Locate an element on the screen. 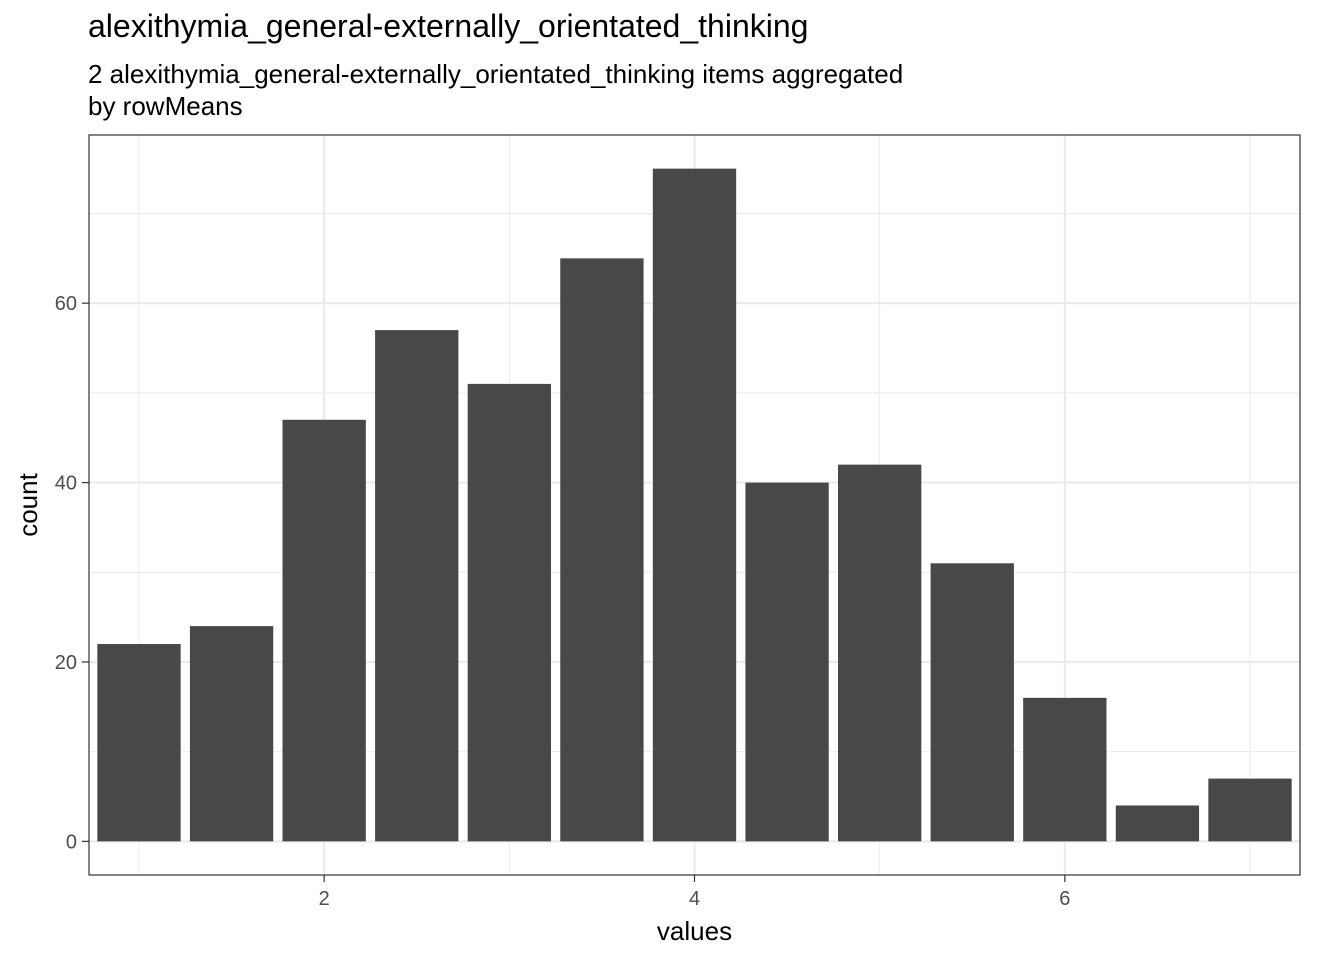  y-tick-label: 20 is located at coordinates (66, 663).